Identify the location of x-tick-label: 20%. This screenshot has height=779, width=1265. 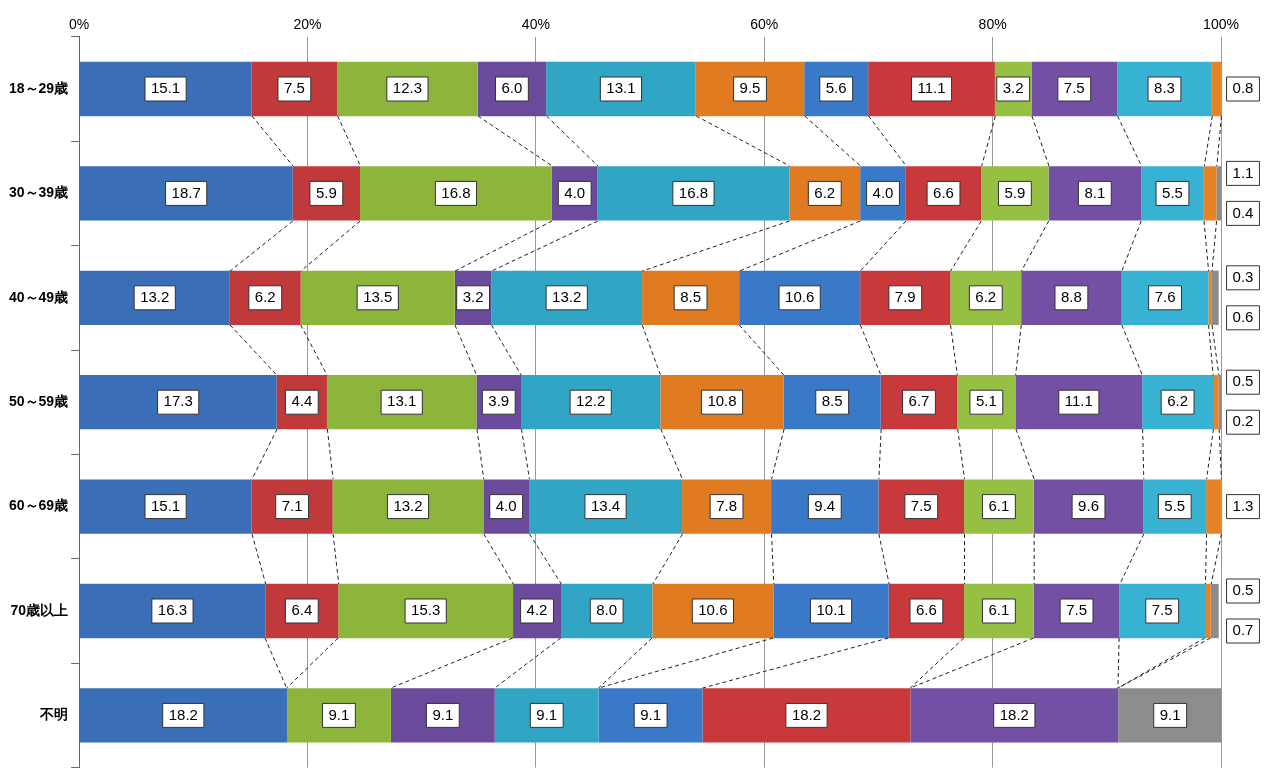
(307, 24).